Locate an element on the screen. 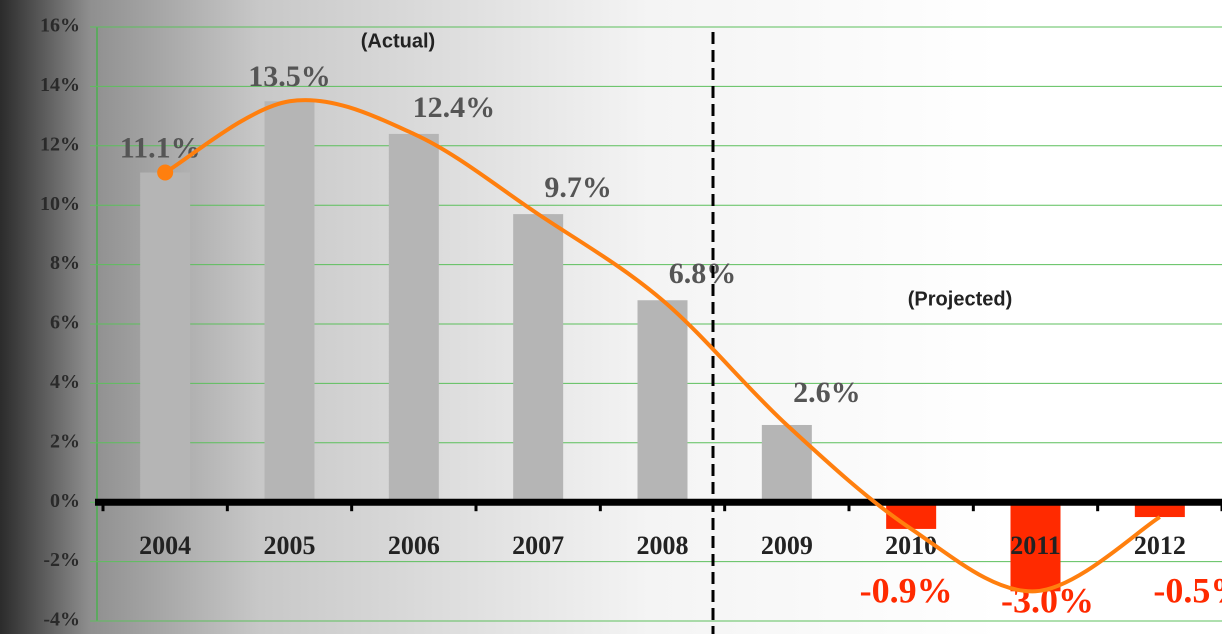 This screenshot has width=1222, height=634. x-tick-label: 2012 is located at coordinates (1160, 545).